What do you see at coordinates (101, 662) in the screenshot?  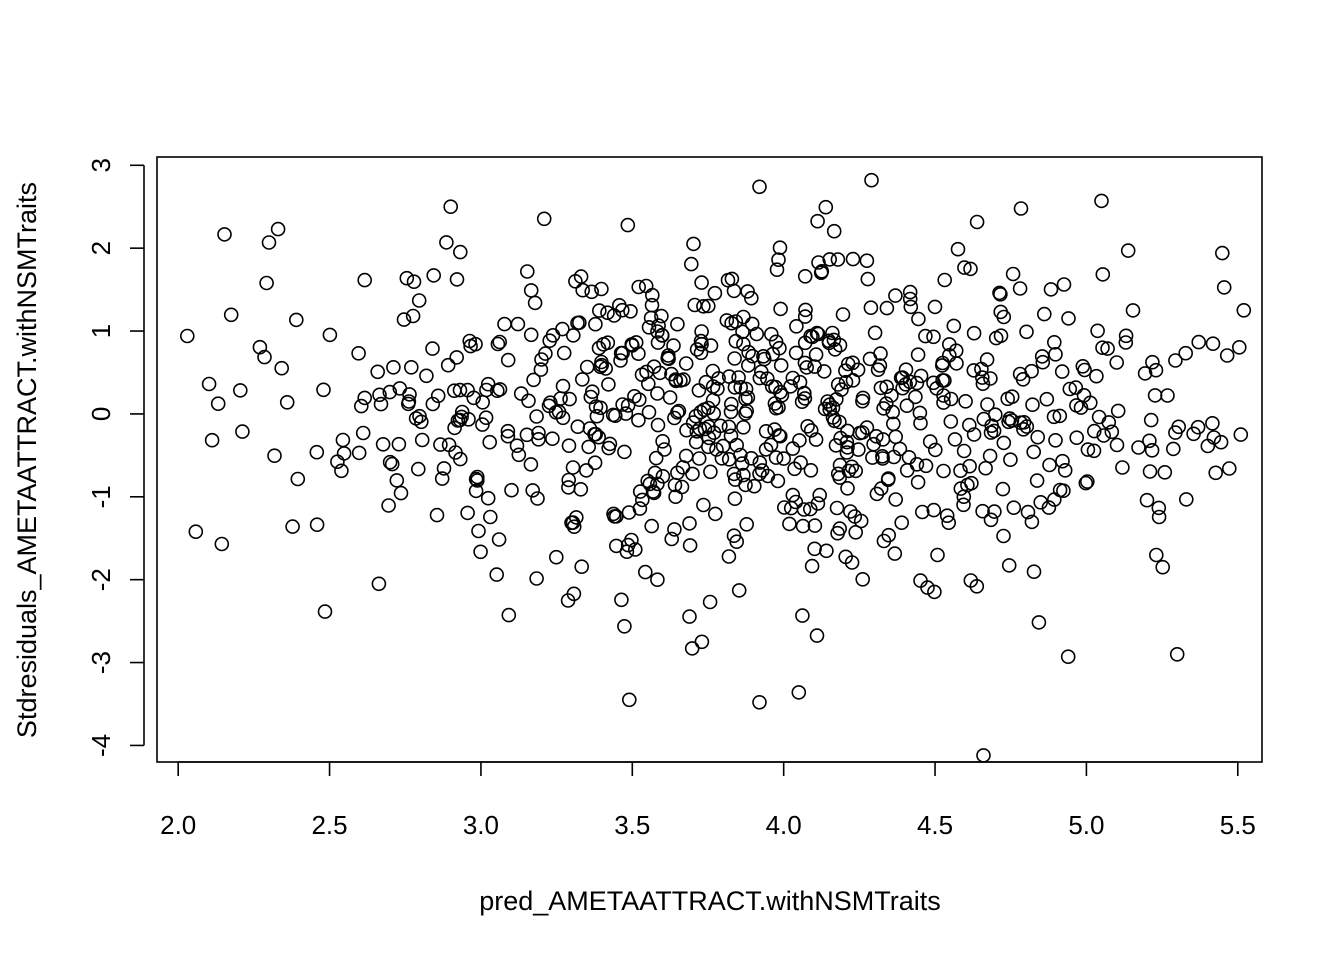 I see `y-tick-label: -3` at bounding box center [101, 662].